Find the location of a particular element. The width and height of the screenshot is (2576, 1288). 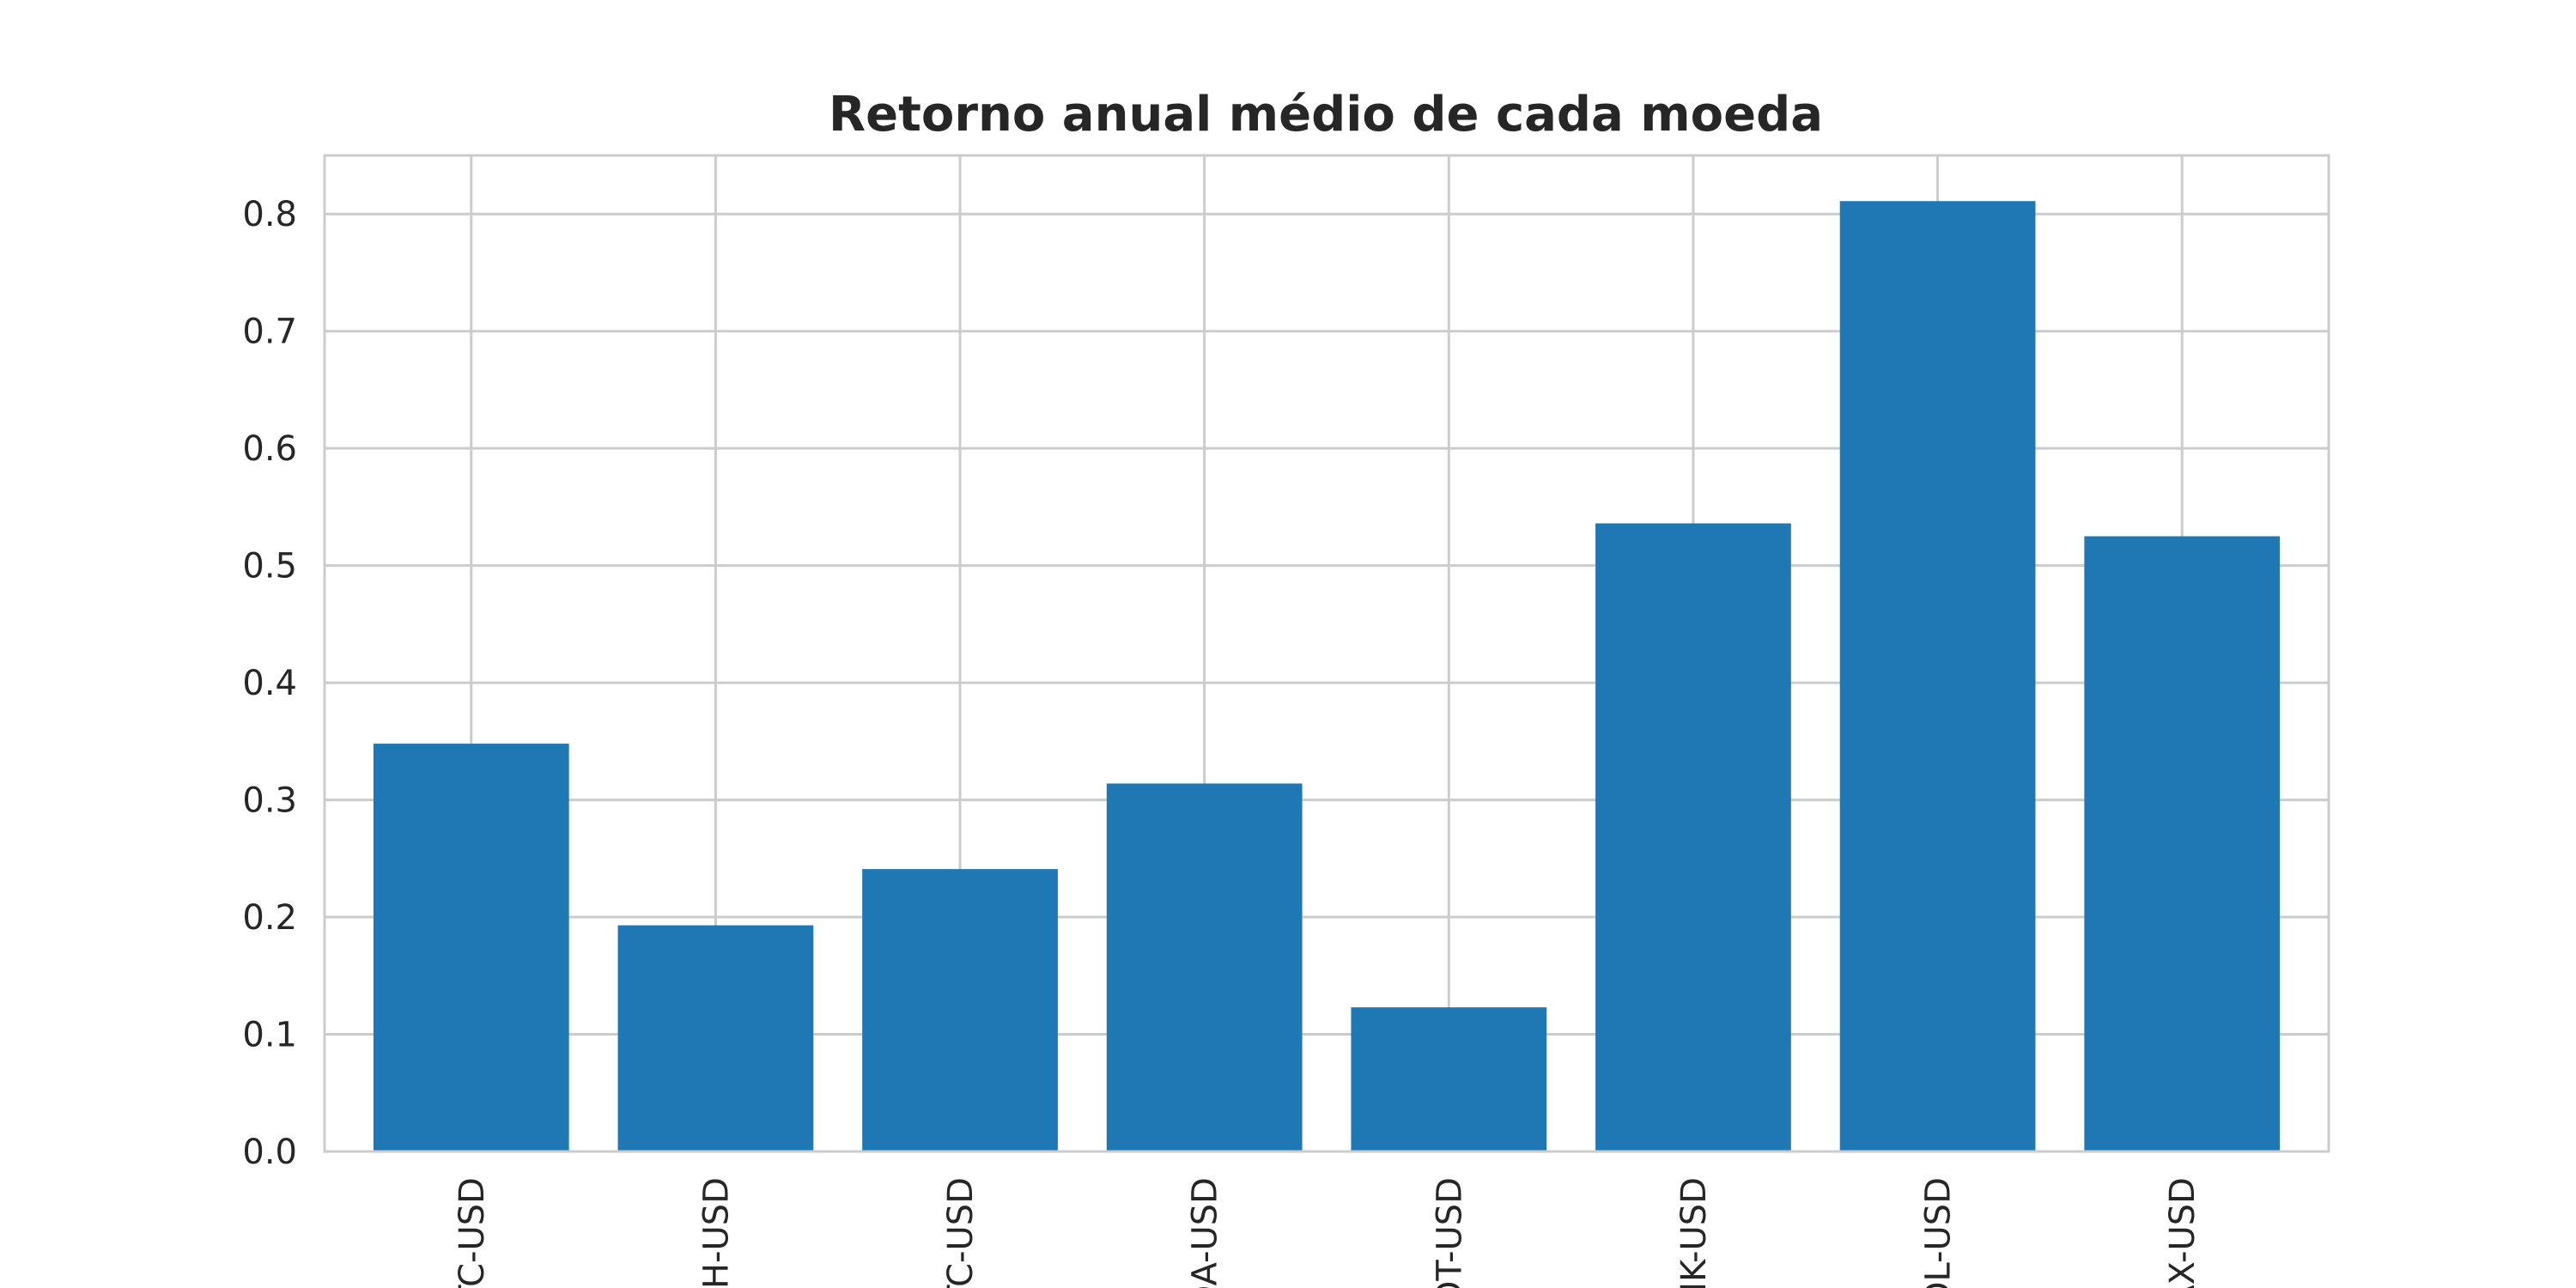

bar-eth-usd is located at coordinates (715, 1038).